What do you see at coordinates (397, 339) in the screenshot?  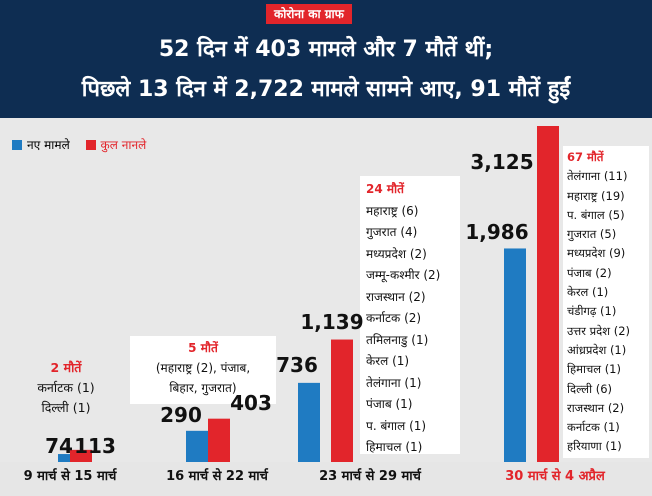 I see `annotation-item: तमिलनाडु (1)` at bounding box center [397, 339].